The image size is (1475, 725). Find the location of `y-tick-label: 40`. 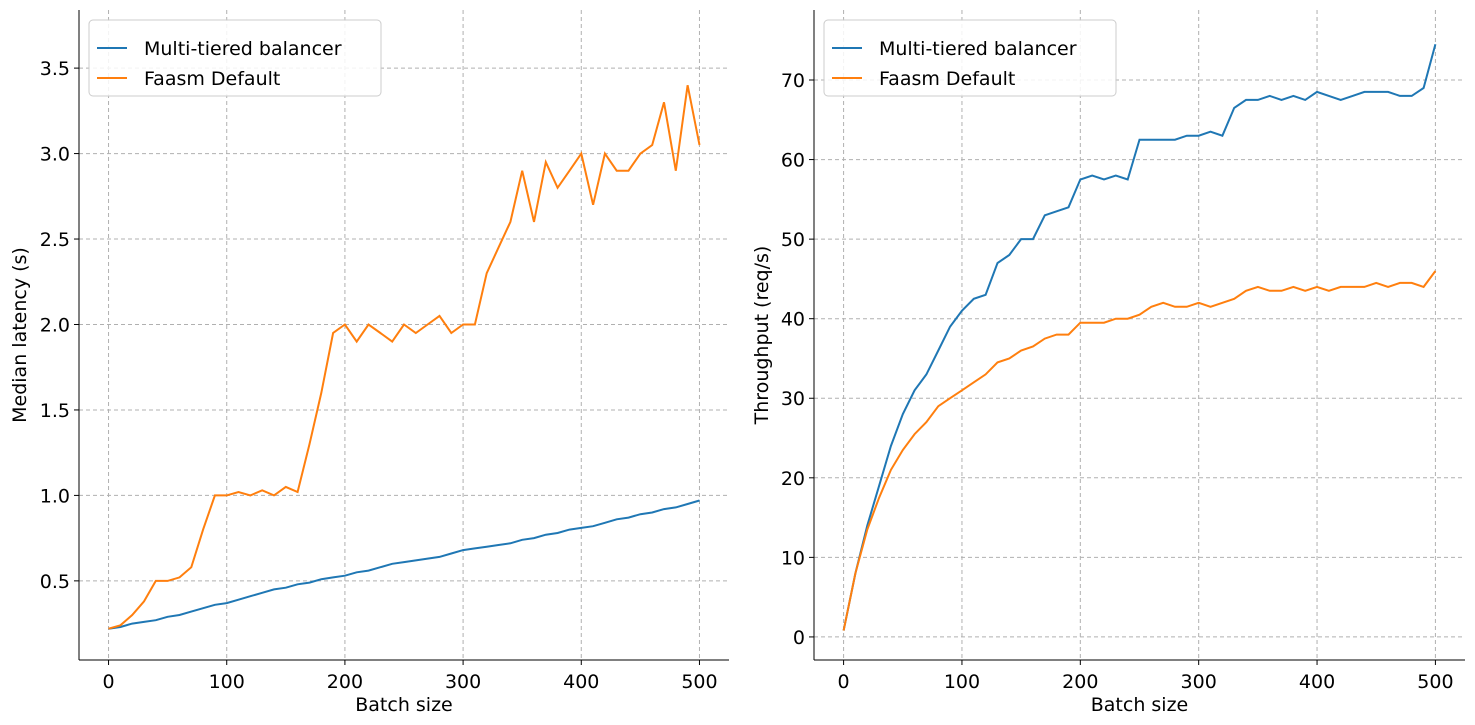

y-tick-label: 40 is located at coordinates (793, 320).